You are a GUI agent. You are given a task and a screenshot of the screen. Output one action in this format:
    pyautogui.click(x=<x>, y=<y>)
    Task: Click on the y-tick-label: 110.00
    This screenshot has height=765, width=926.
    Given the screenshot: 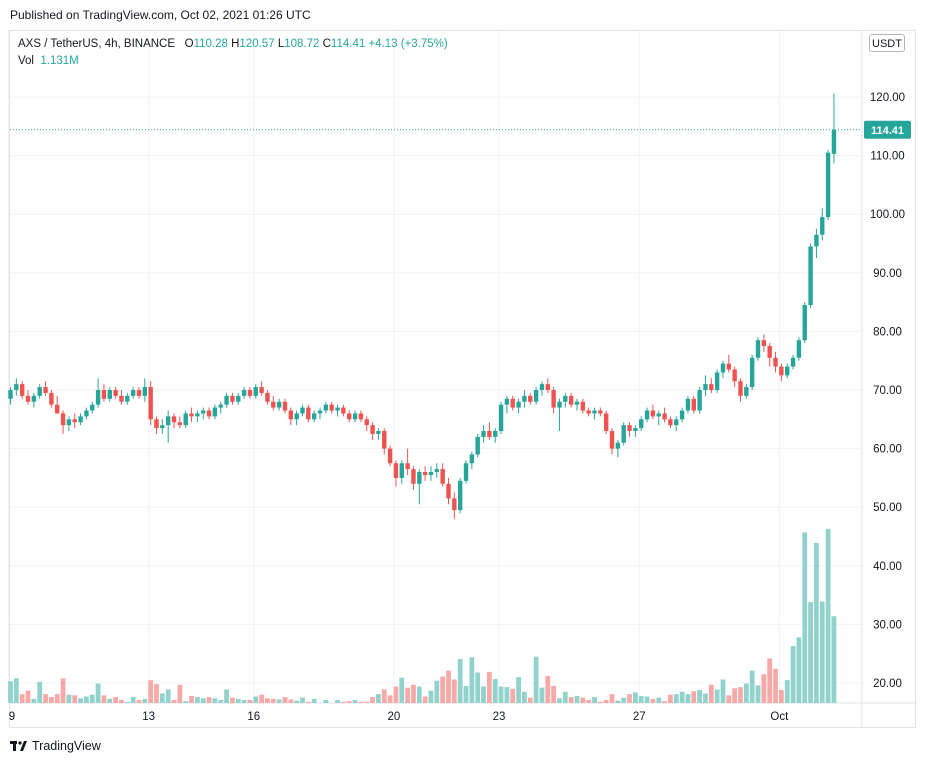 What is the action you would take?
    pyautogui.click(x=887, y=157)
    